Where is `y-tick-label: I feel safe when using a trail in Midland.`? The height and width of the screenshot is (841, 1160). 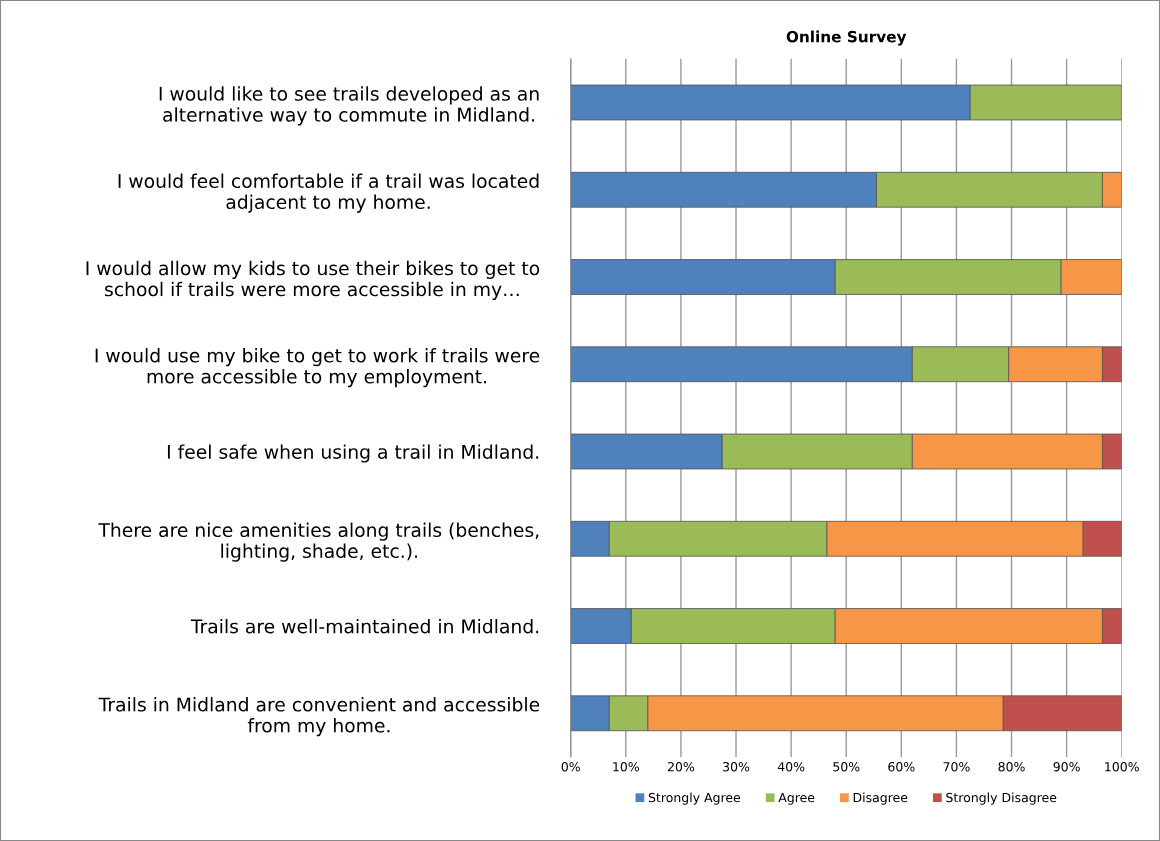
y-tick-label: I feel safe when using a trail in Midland. is located at coordinates (353, 453).